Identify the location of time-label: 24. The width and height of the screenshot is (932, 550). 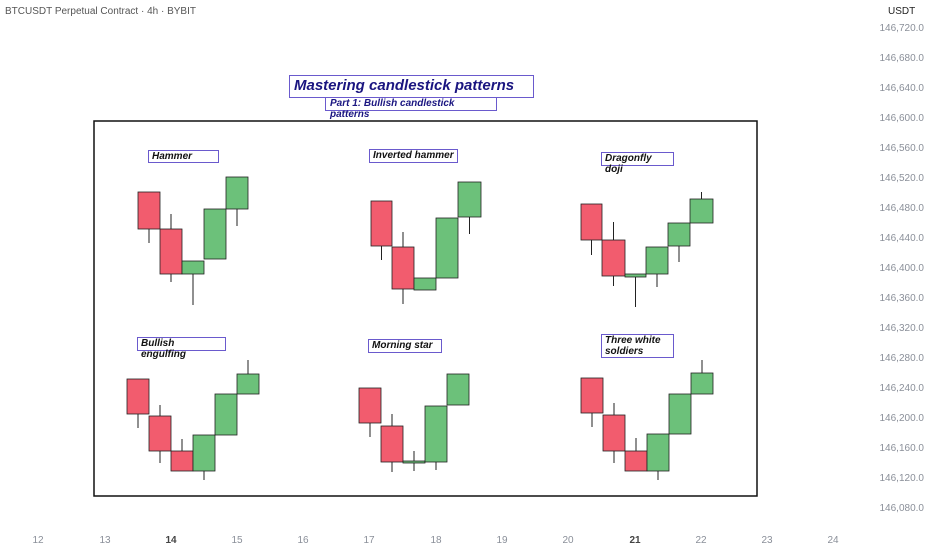
(833, 540).